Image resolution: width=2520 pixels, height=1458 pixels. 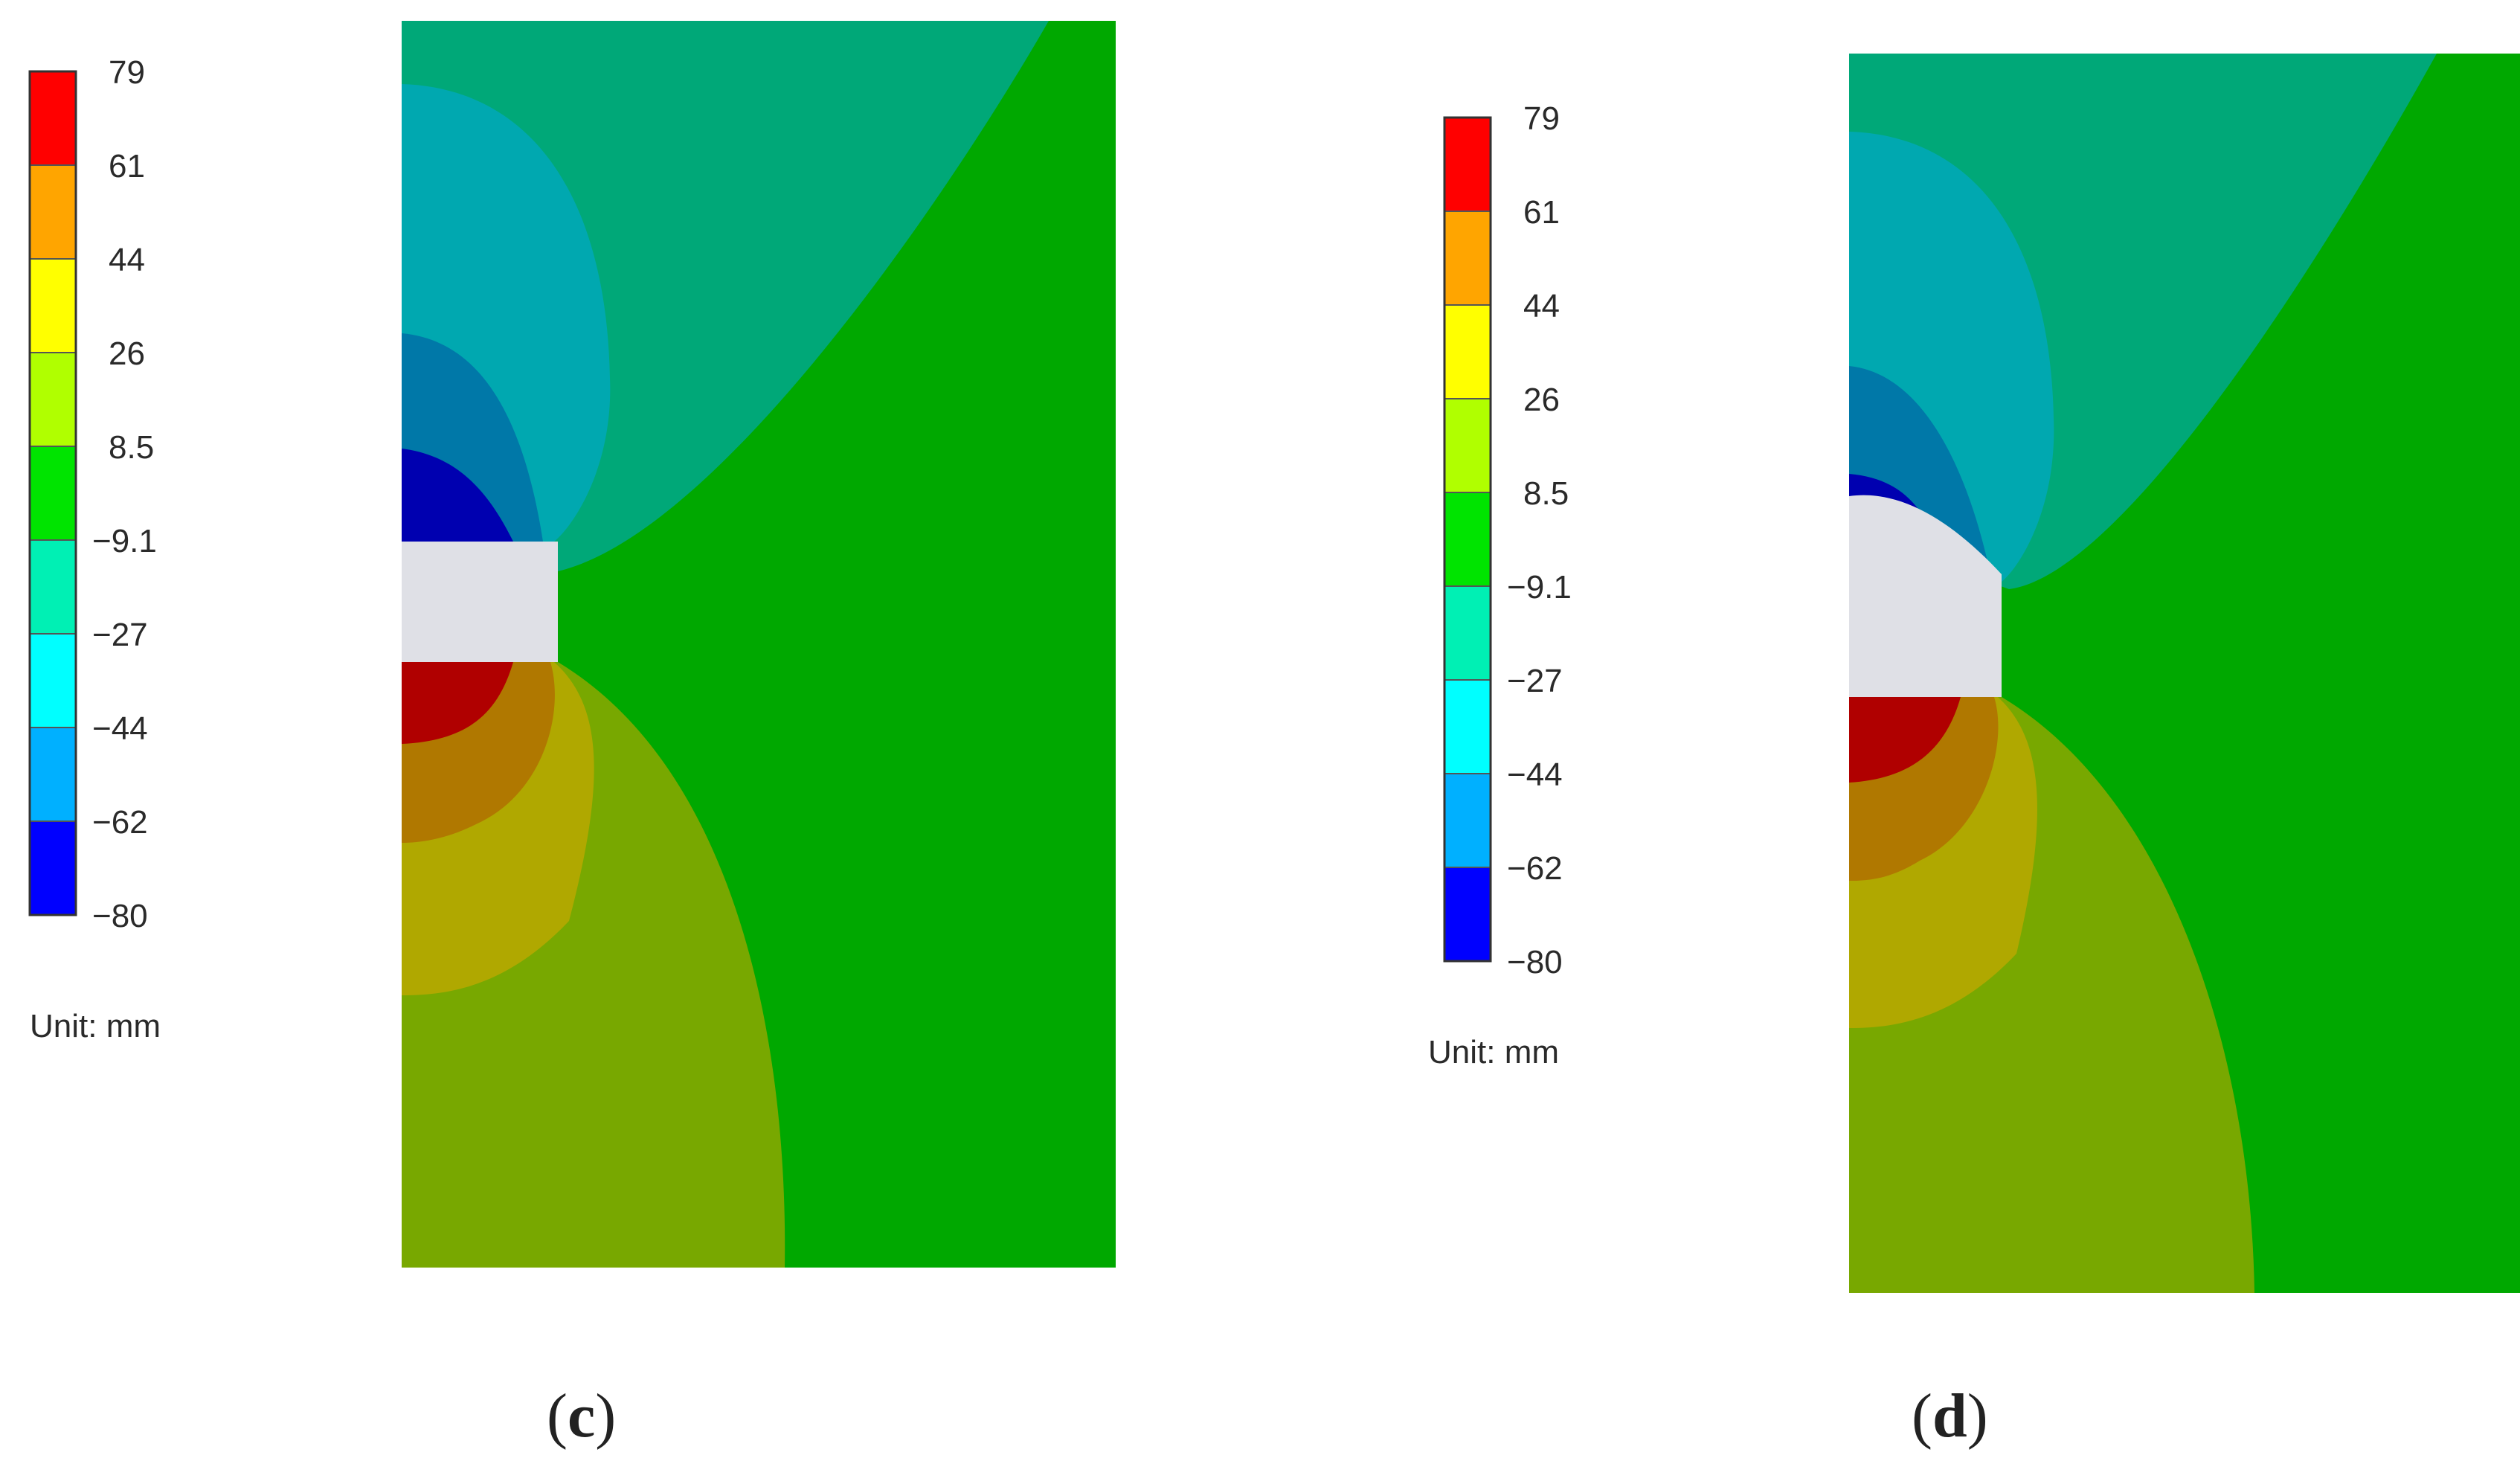 What do you see at coordinates (457, 496) in the screenshot?
I see `deep-blue-region` at bounding box center [457, 496].